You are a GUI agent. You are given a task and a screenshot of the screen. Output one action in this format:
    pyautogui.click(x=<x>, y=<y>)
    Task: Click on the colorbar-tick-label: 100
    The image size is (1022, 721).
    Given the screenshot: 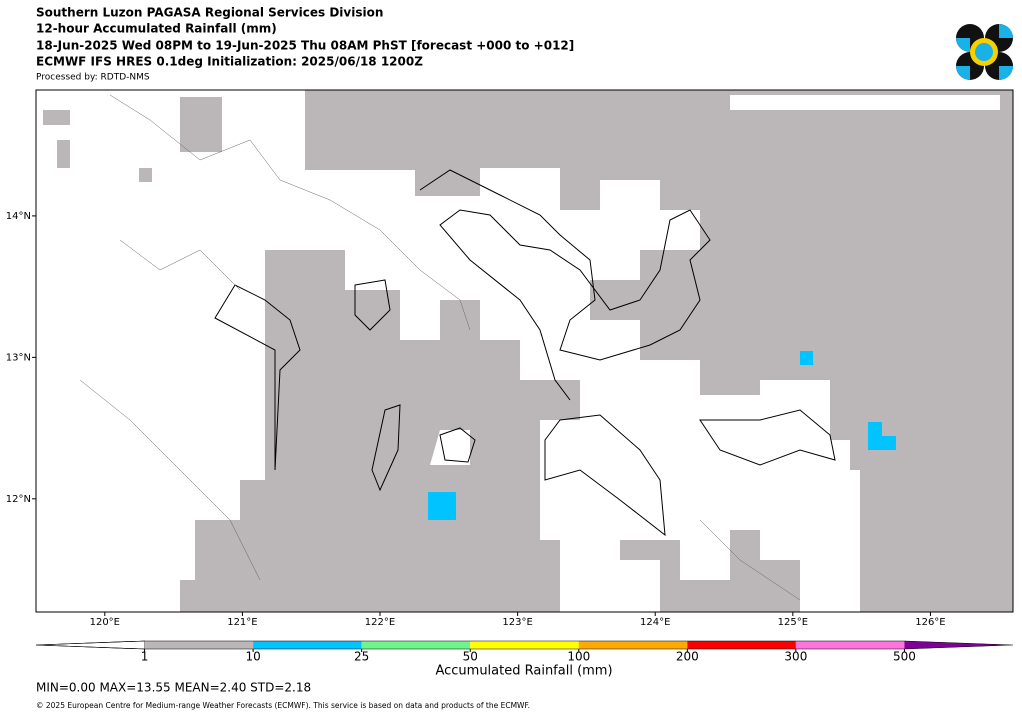 What is the action you would take?
    pyautogui.click(x=578, y=657)
    